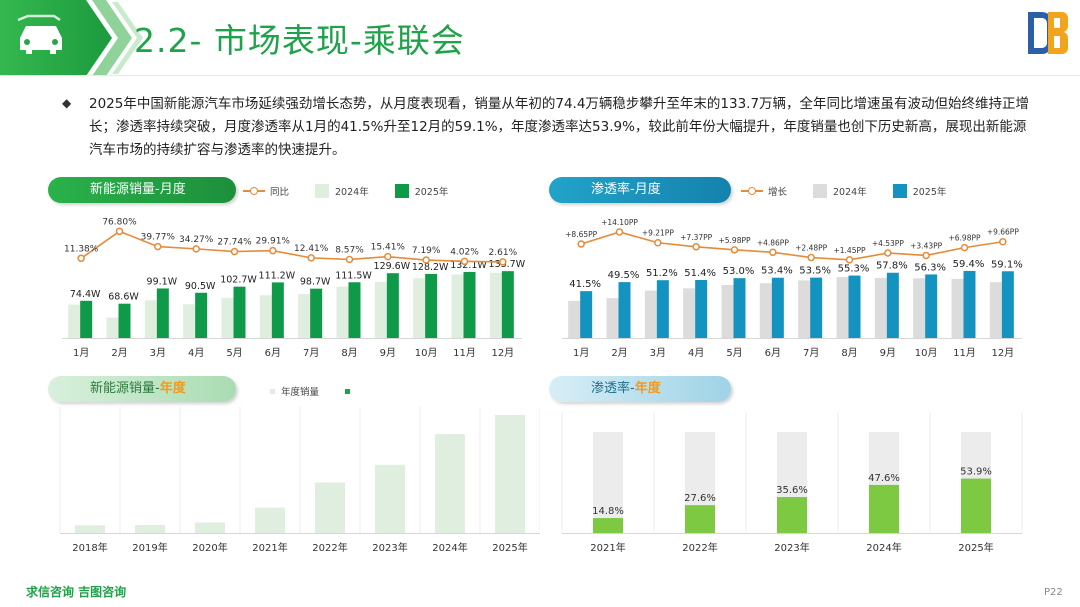 This screenshot has height=607, width=1080. What do you see at coordinates (964, 238) in the screenshot?
I see `line-value-label: +6.98PP` at bounding box center [964, 238].